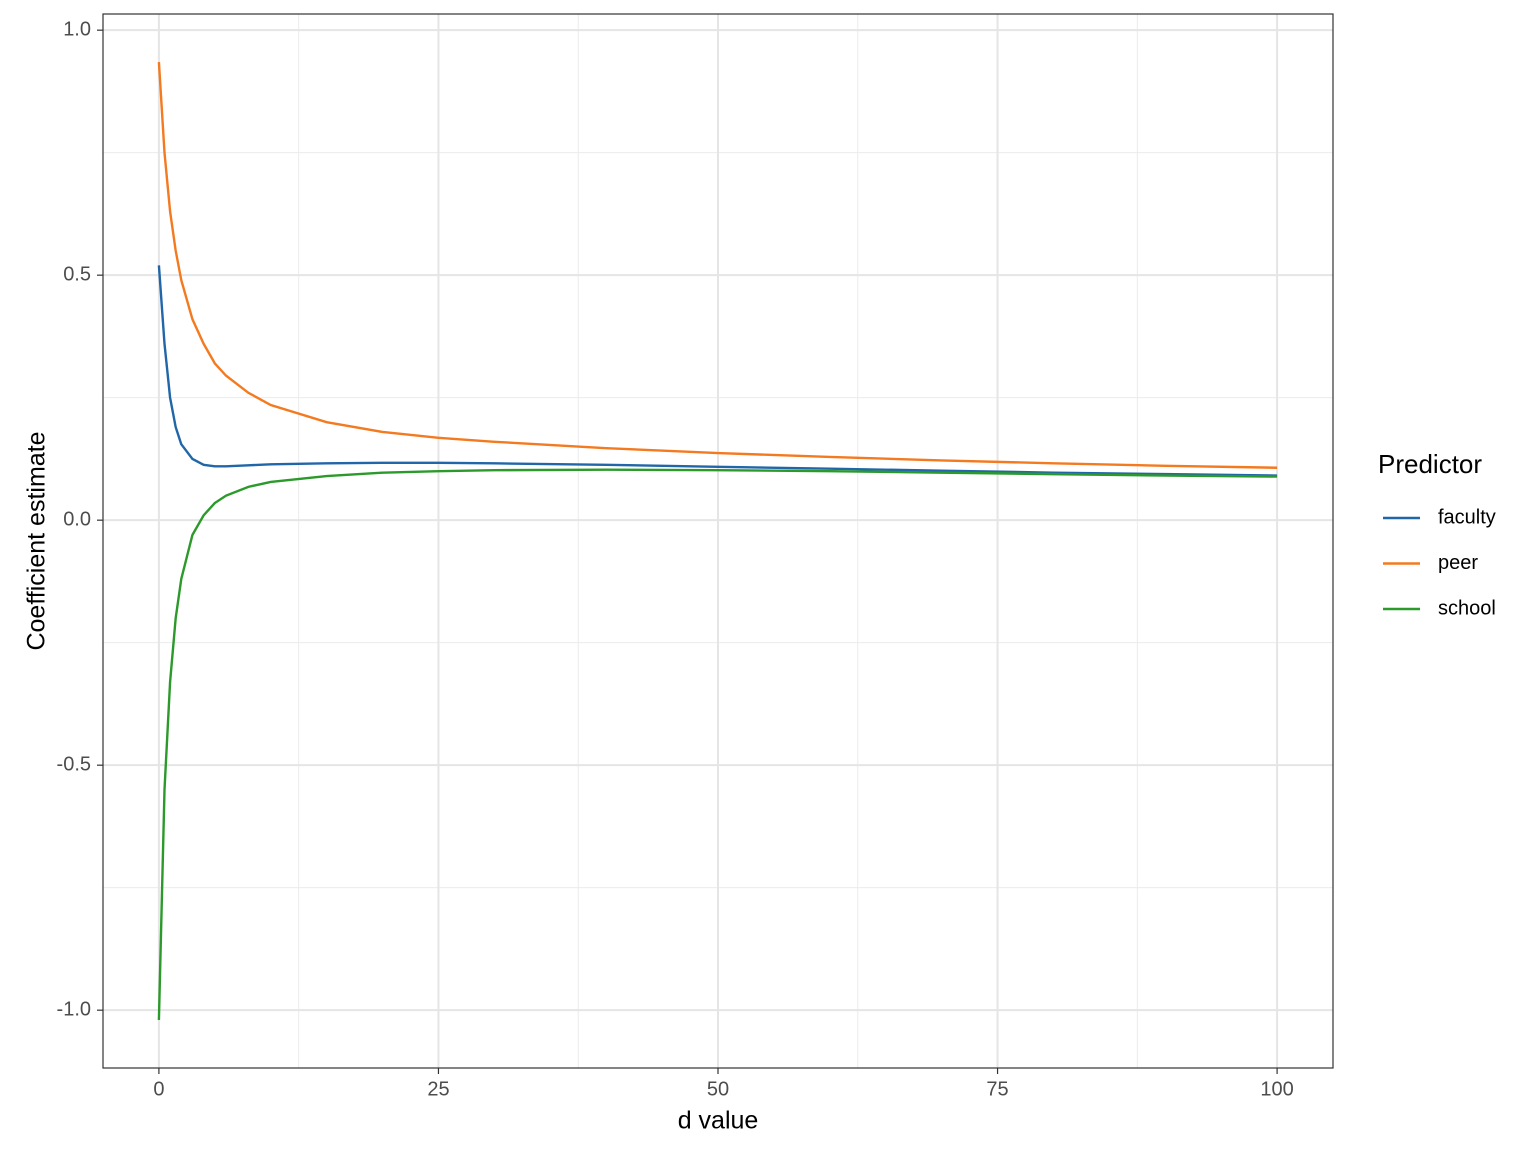 The width and height of the screenshot is (1536, 1152). I want to click on x-tick-label: 50, so click(718, 1089).